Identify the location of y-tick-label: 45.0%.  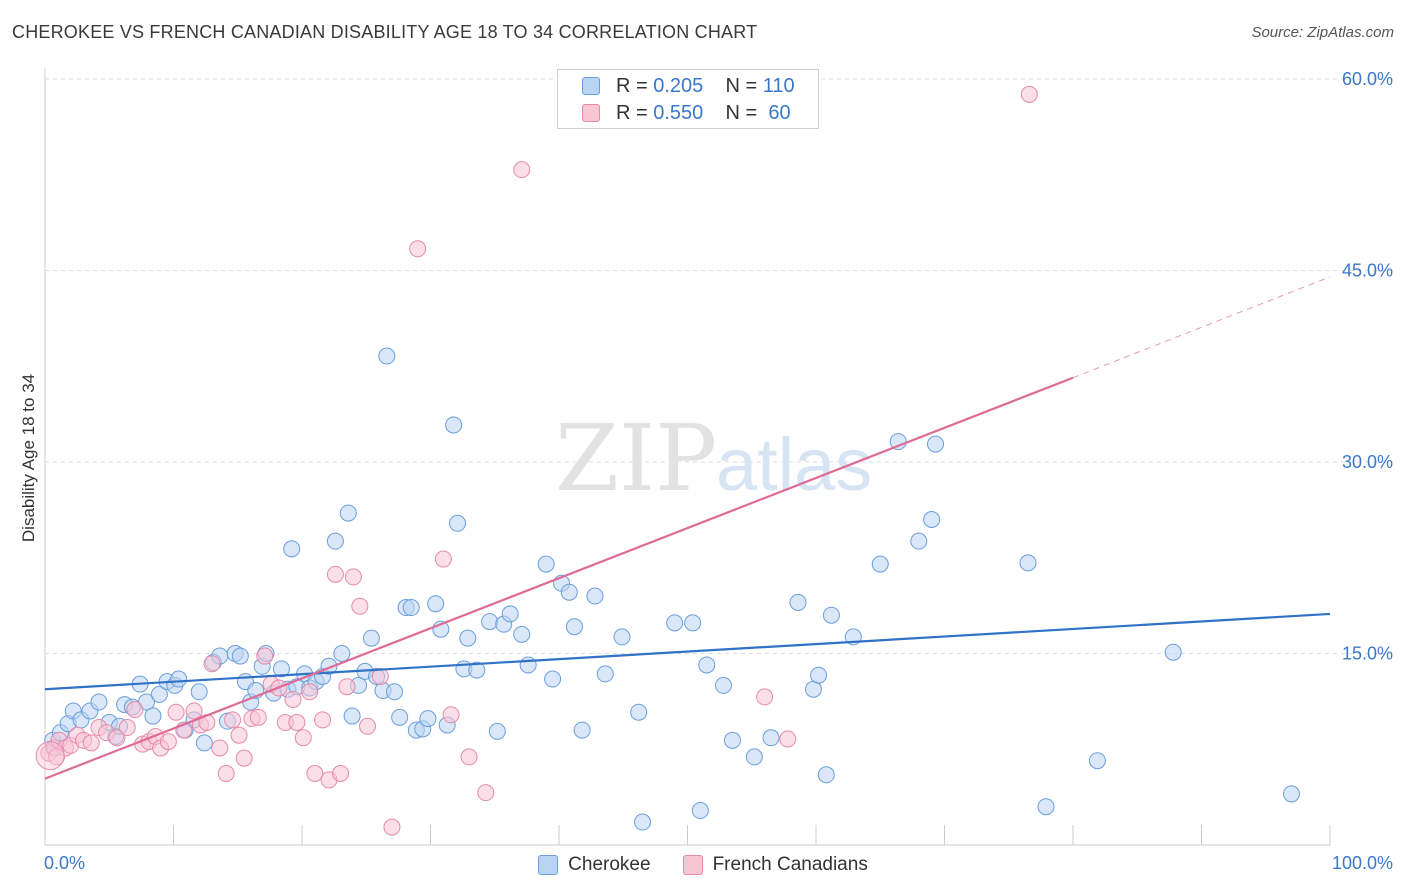
(1367, 271).